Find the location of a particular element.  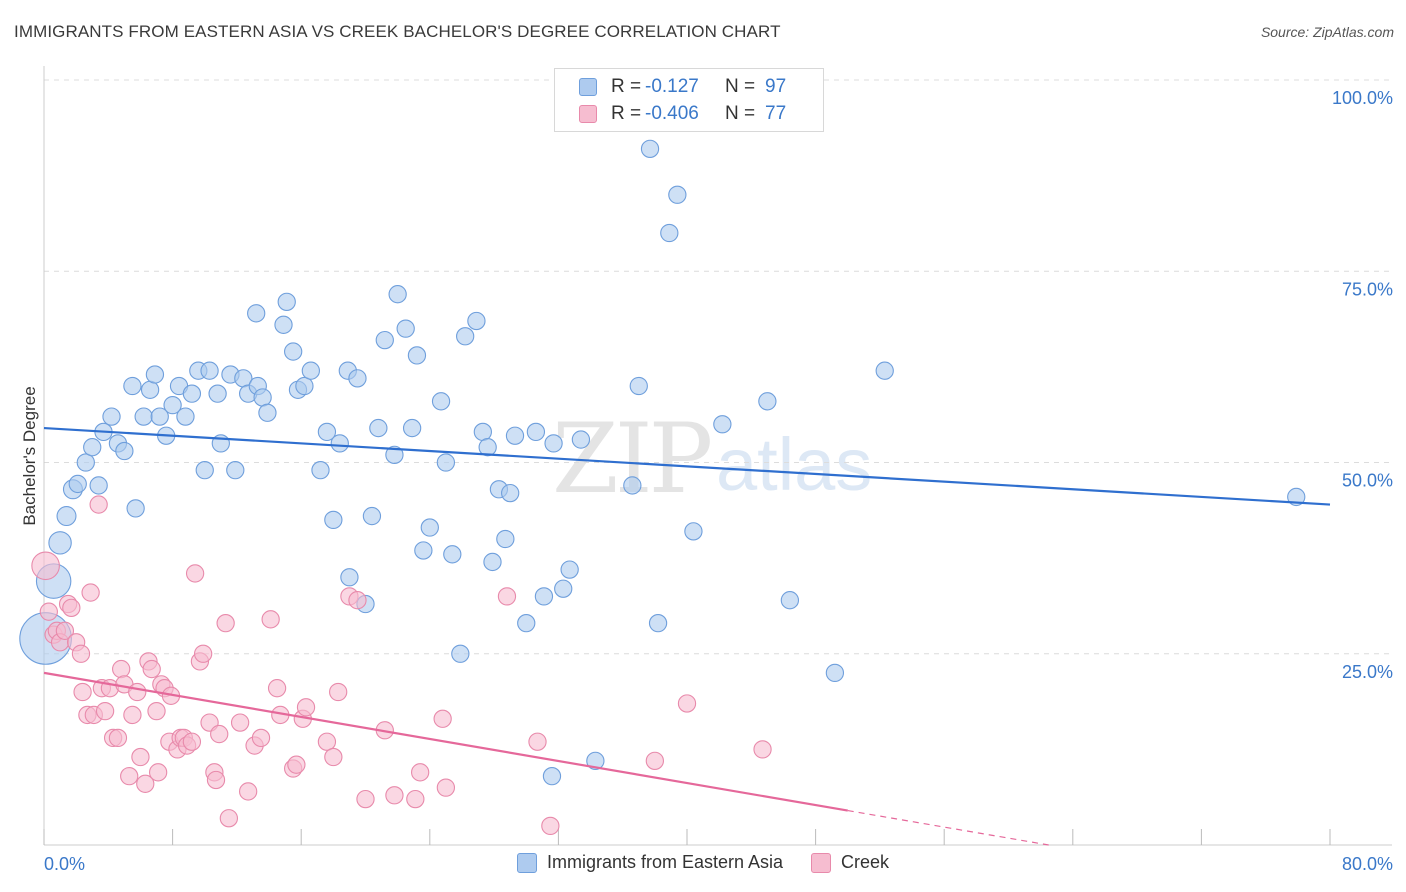

legend-label-eastern-asia: Immigrants from Eastern Asia is located at coordinates (665, 862).